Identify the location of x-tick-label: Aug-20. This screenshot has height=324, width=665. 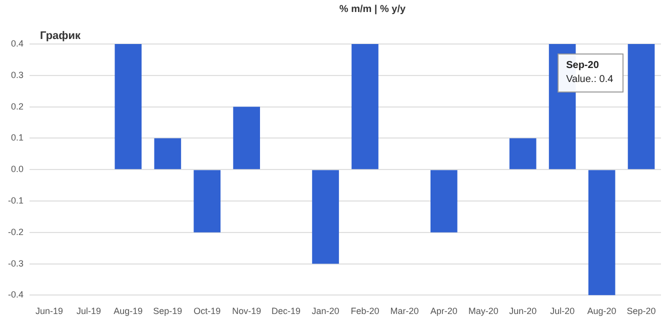
(601, 311).